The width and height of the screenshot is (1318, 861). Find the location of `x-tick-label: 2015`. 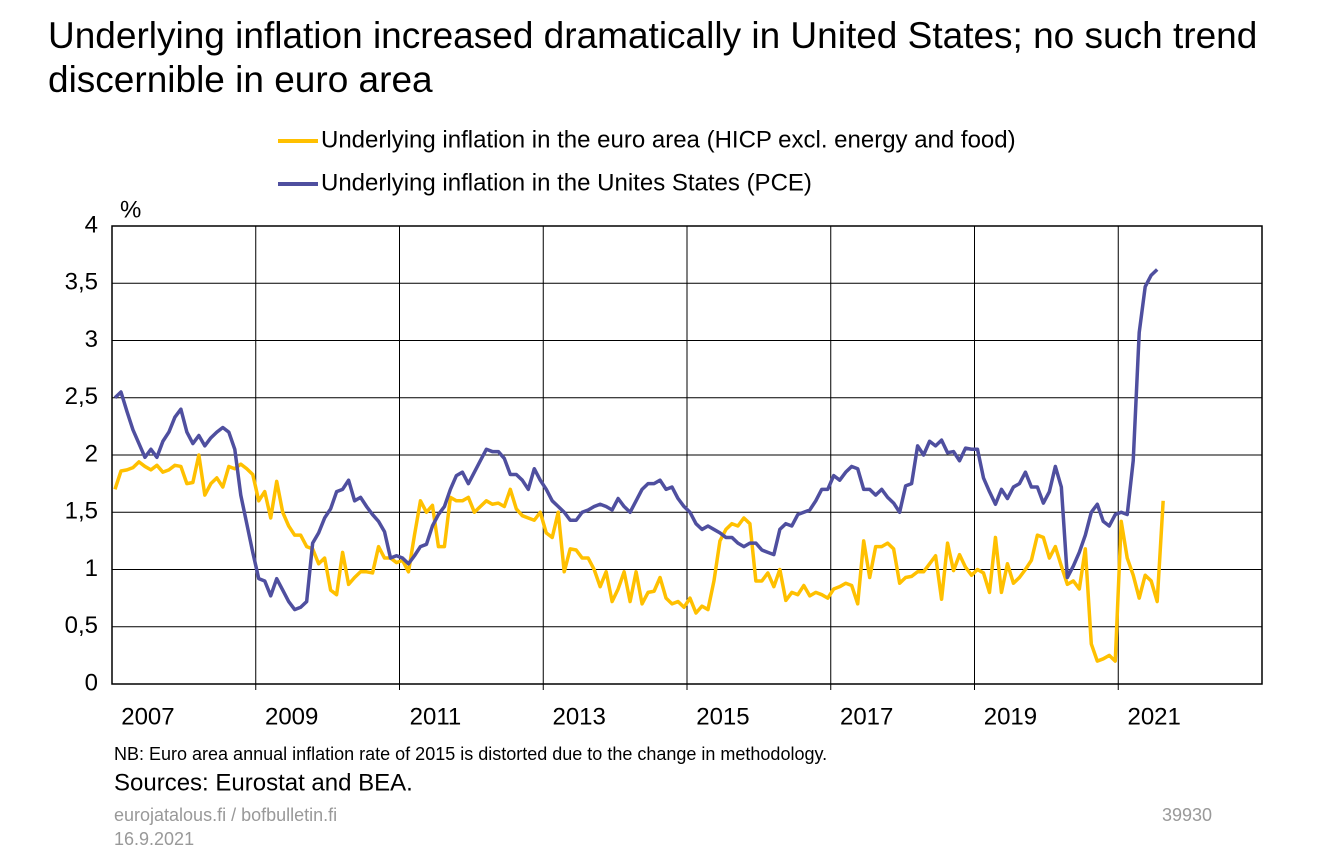

x-tick-label: 2015 is located at coordinates (722, 716).